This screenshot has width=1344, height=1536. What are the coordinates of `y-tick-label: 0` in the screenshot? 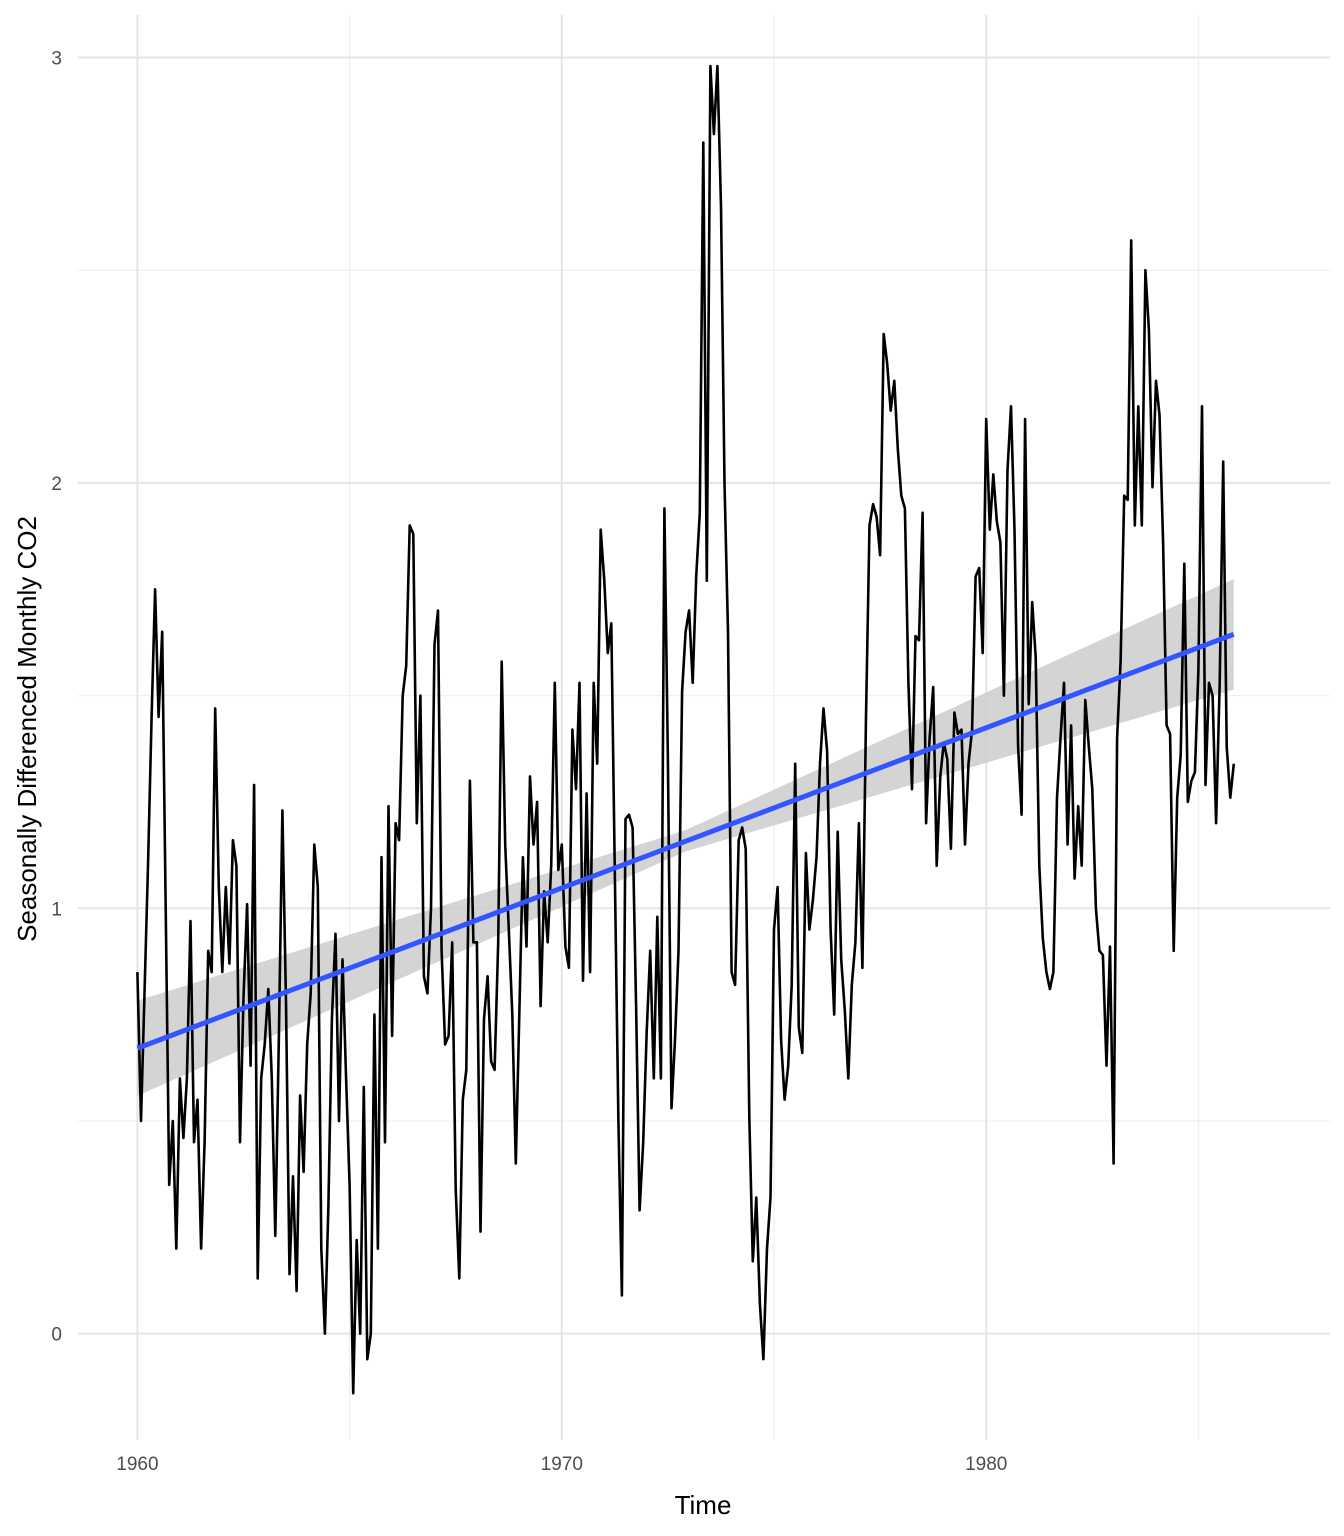 It's located at (56, 1335).